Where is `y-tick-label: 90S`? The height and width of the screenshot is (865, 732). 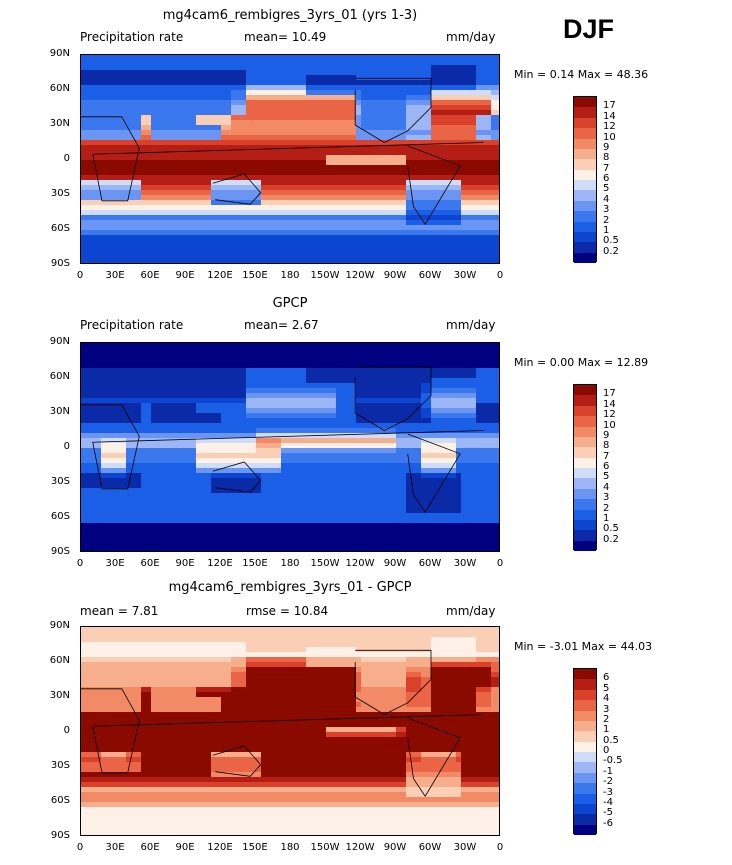
y-tick-label: 90S is located at coordinates (60, 263).